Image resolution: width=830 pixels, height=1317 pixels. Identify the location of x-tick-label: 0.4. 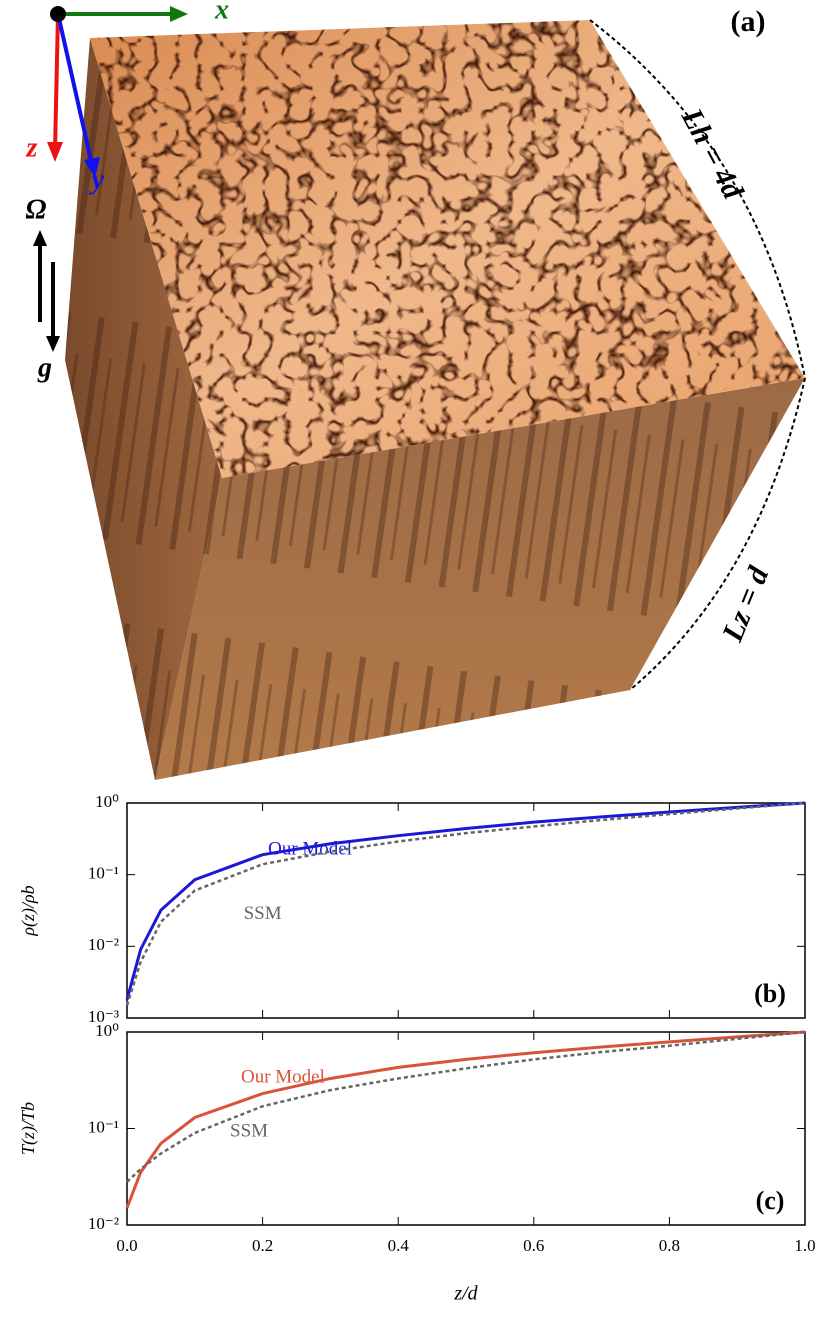
(399, 1245).